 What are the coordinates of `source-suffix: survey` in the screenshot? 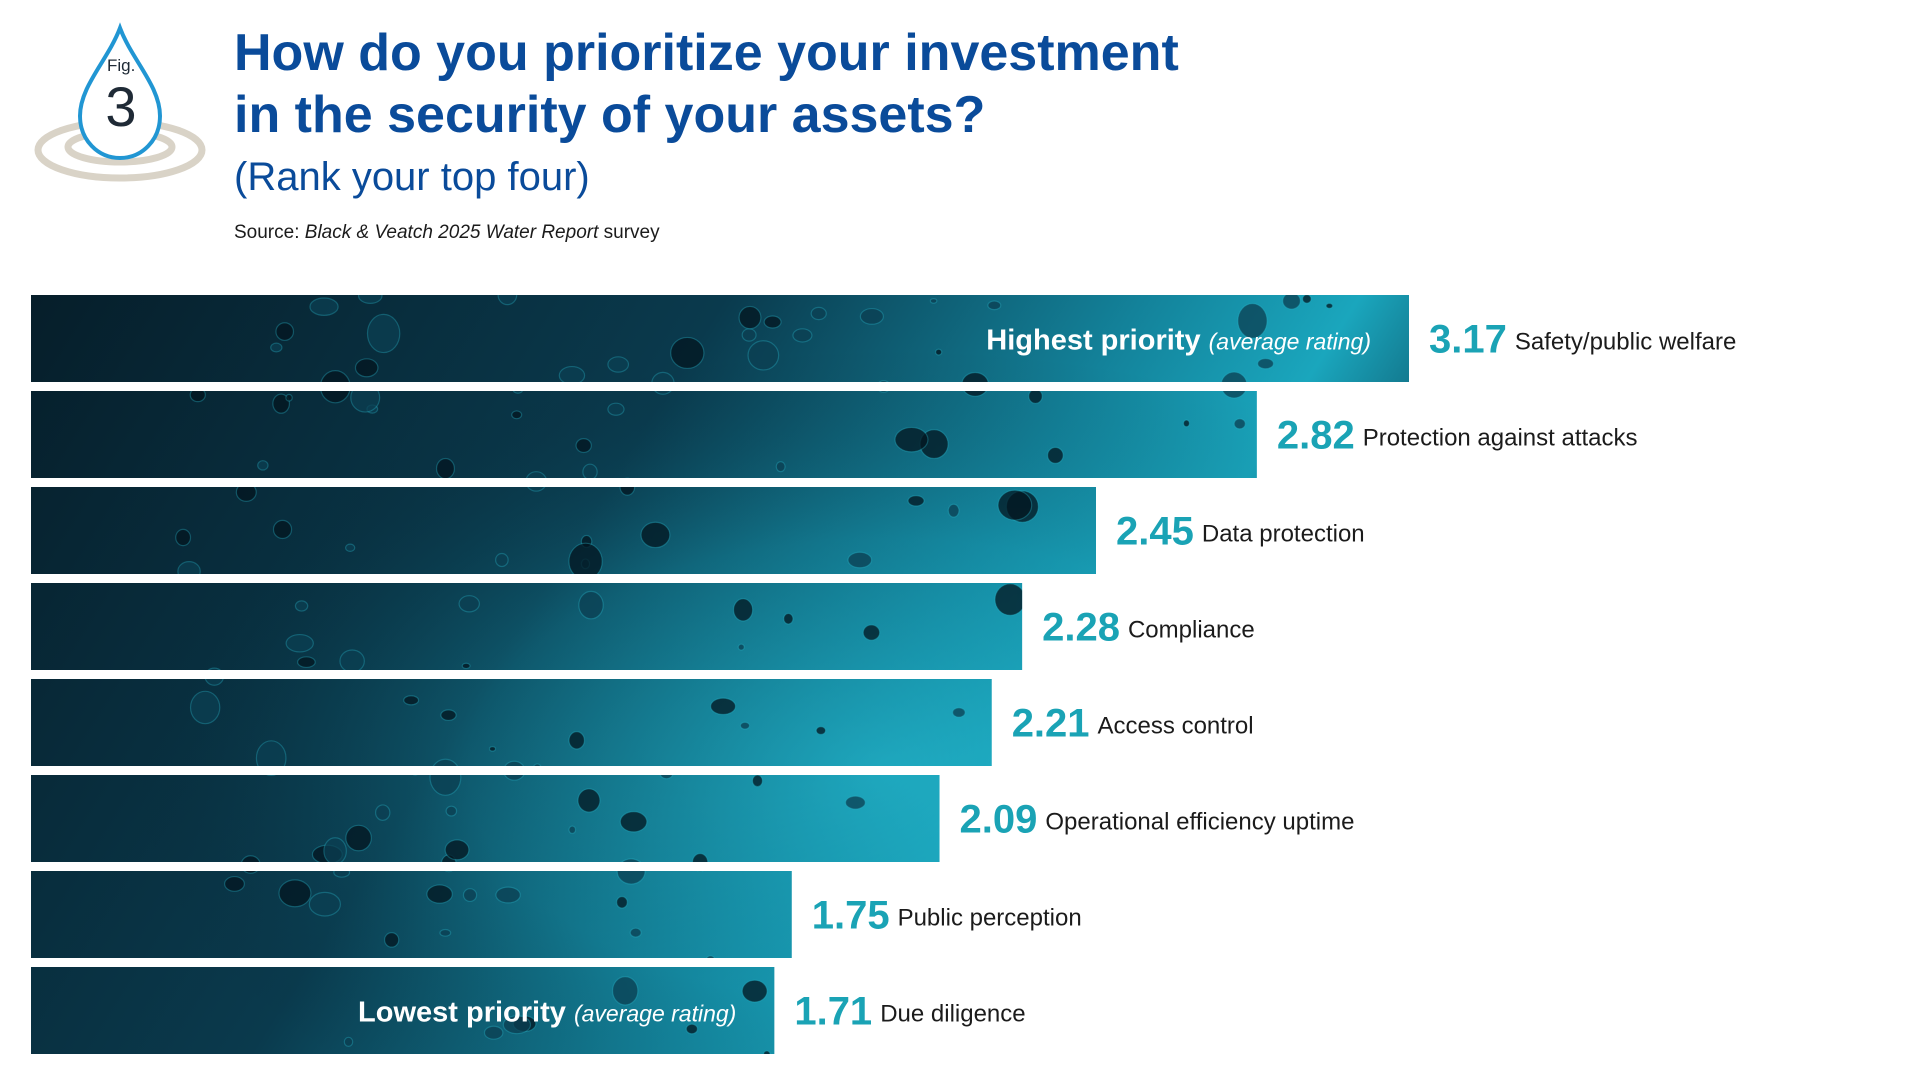 It's located at (629, 232).